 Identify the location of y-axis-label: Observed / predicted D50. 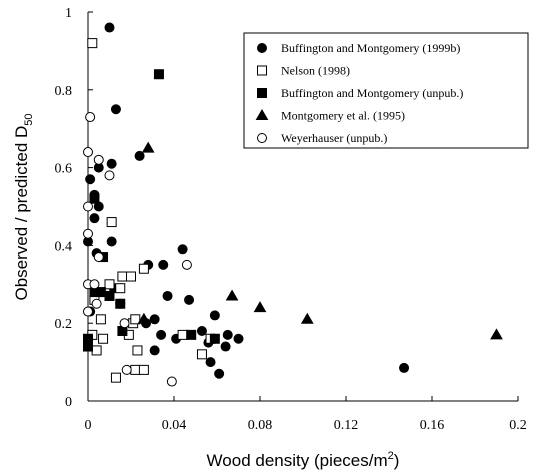
(23, 206).